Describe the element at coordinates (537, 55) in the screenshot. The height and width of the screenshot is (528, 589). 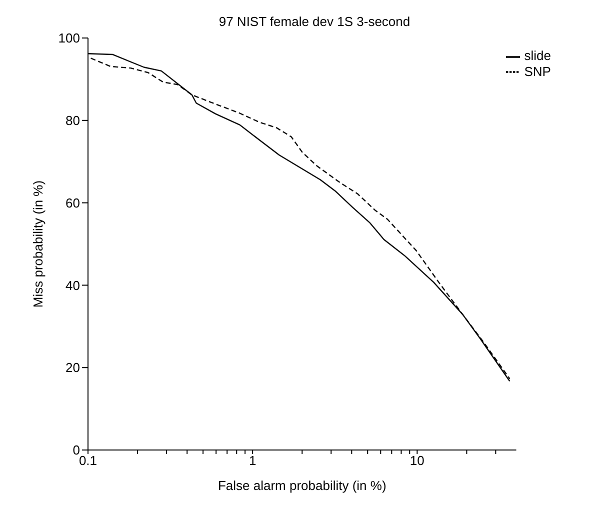
I see `legend-label: slide` at that location.